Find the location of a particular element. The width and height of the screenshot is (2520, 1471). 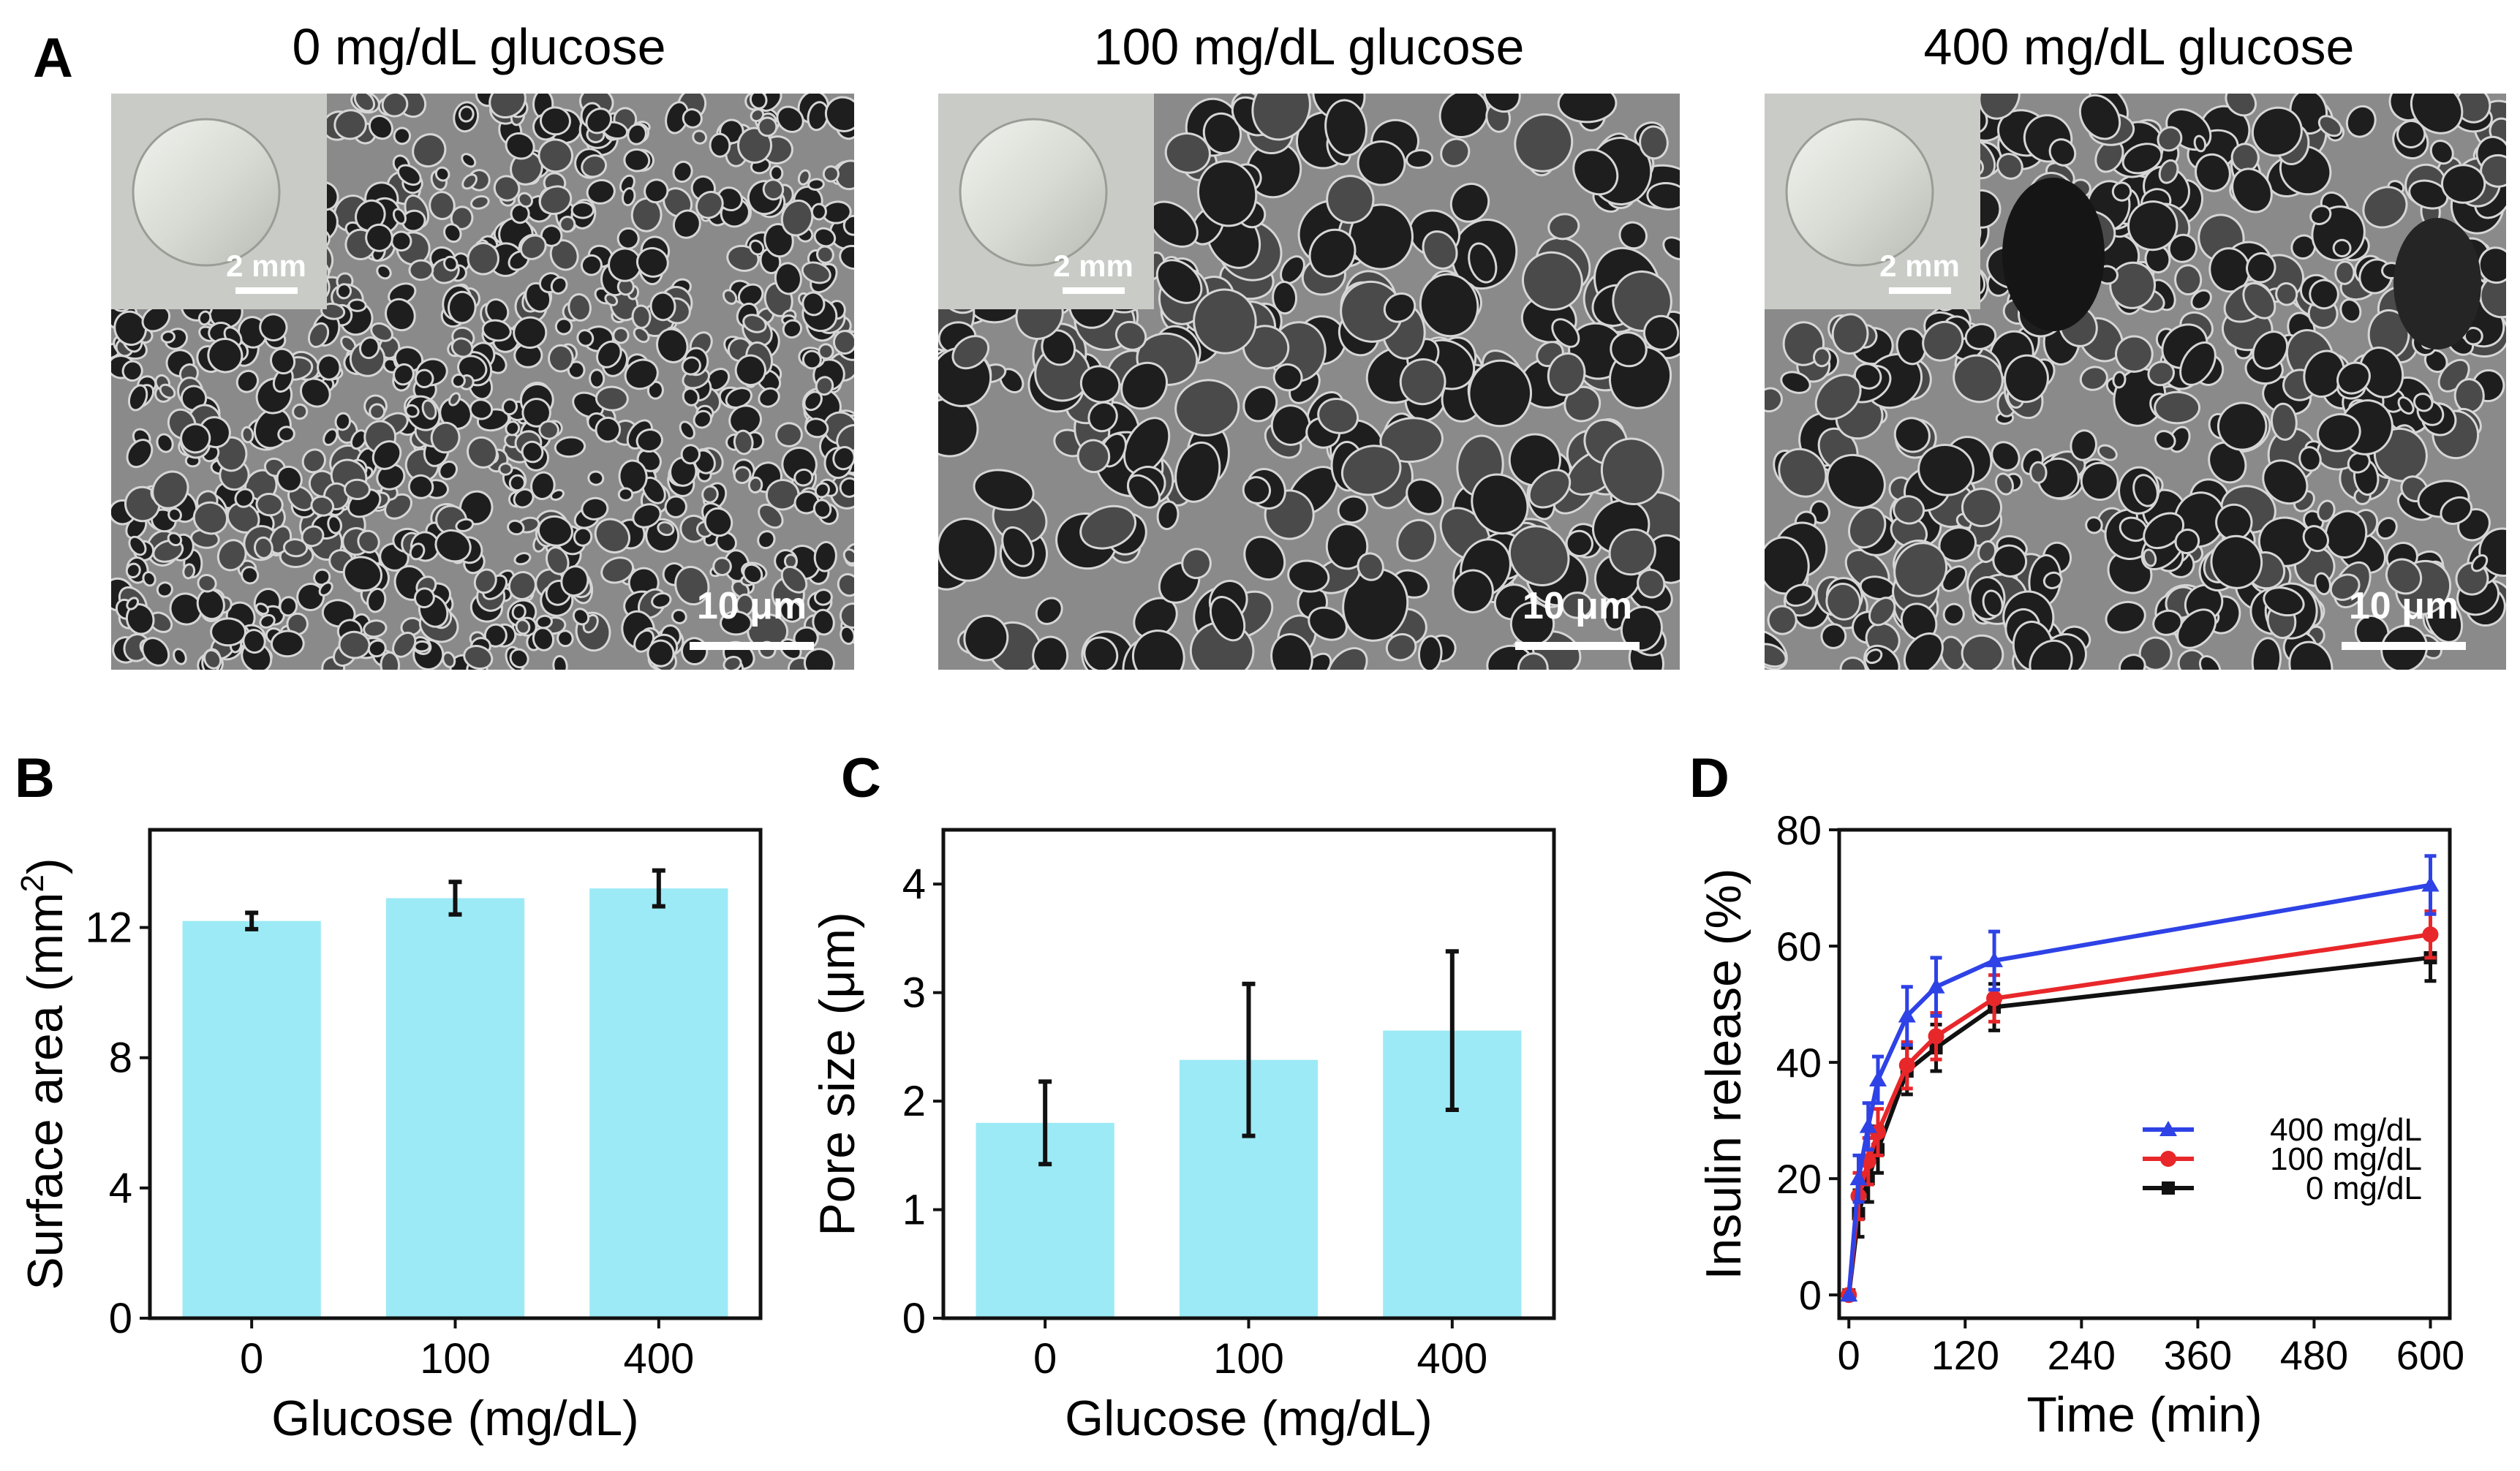

x-axis-label: Glucose (mg/dL) is located at coordinates (1249, 1418).